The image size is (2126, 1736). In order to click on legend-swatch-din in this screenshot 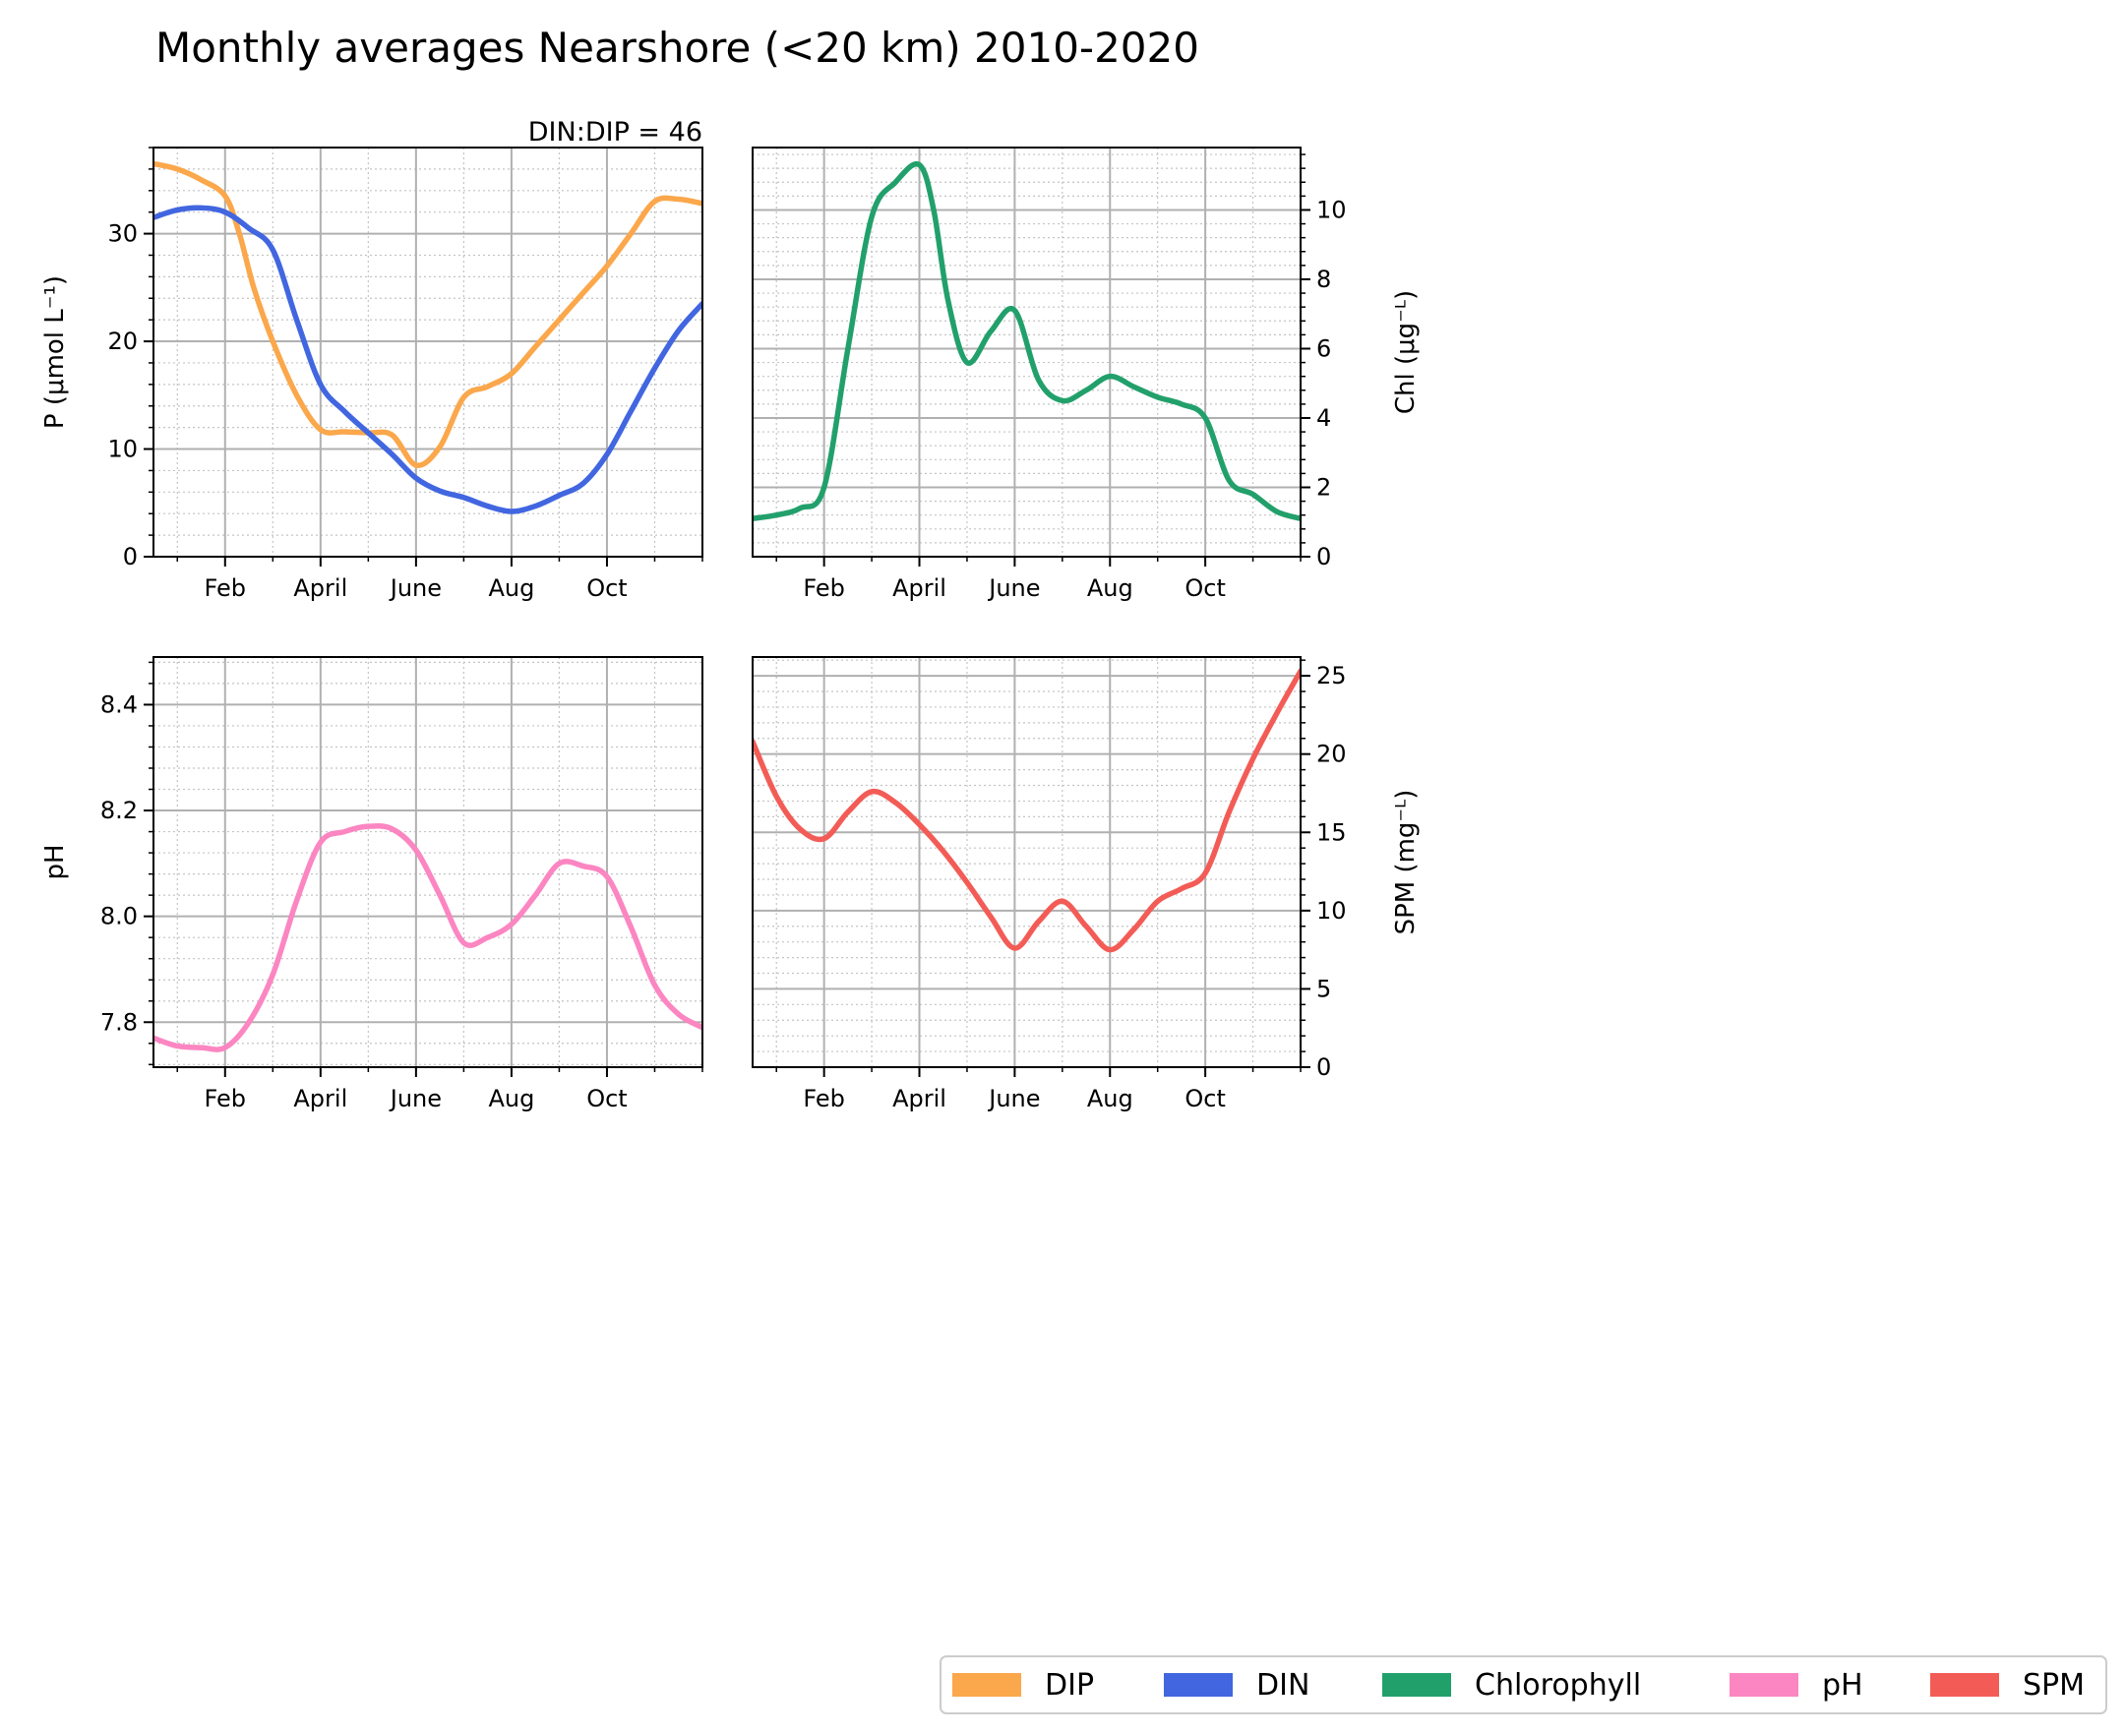, I will do `click(1198, 1685)`.